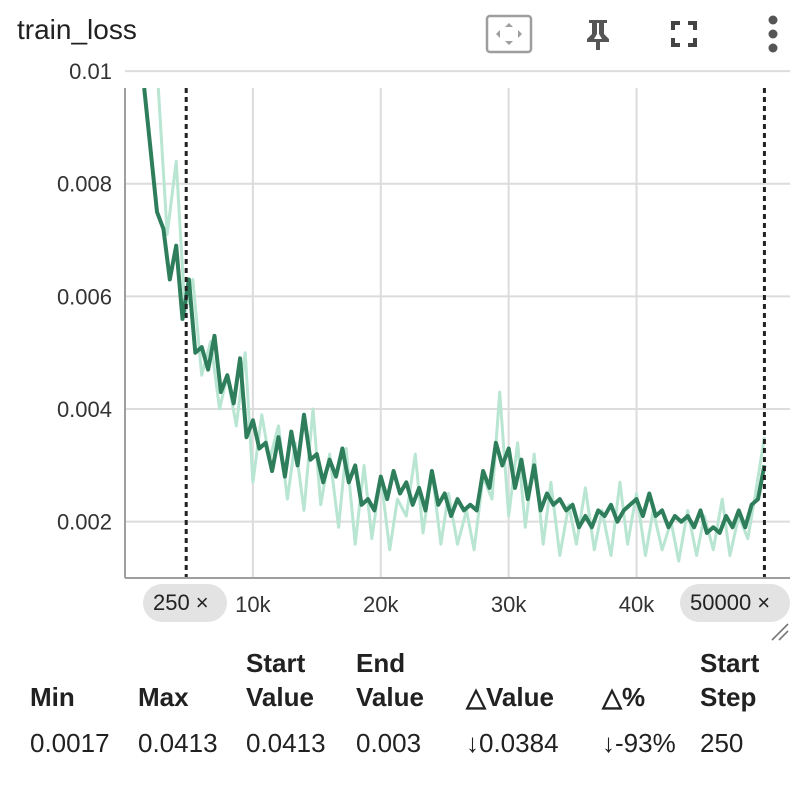  I want to click on fit-domain-icon, so click(509, 34).